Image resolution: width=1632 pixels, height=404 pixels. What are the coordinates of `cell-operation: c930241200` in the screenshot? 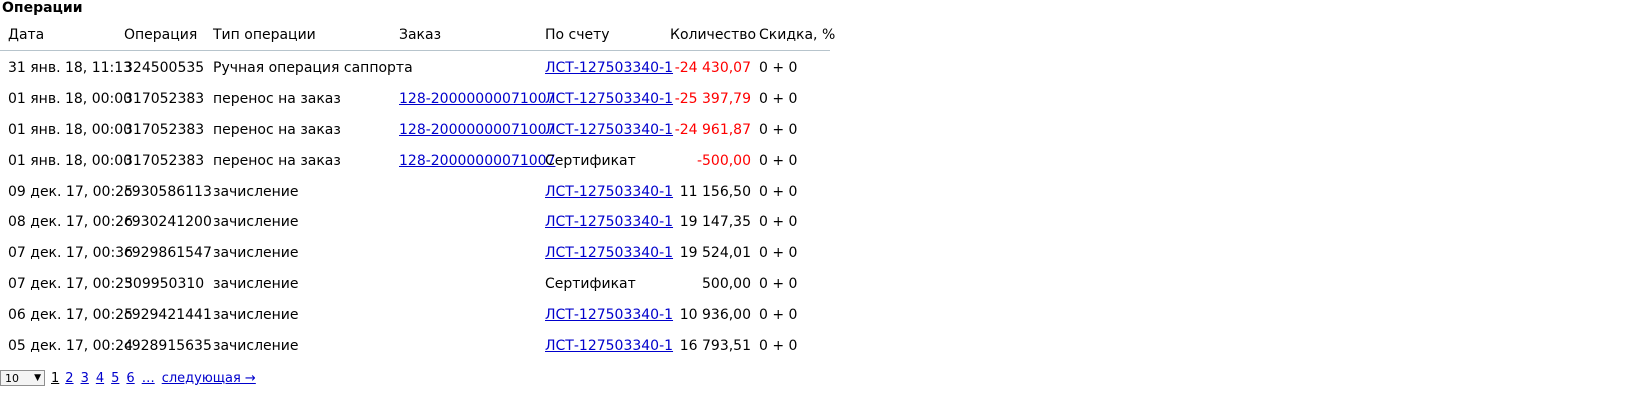 It's located at (168, 222).